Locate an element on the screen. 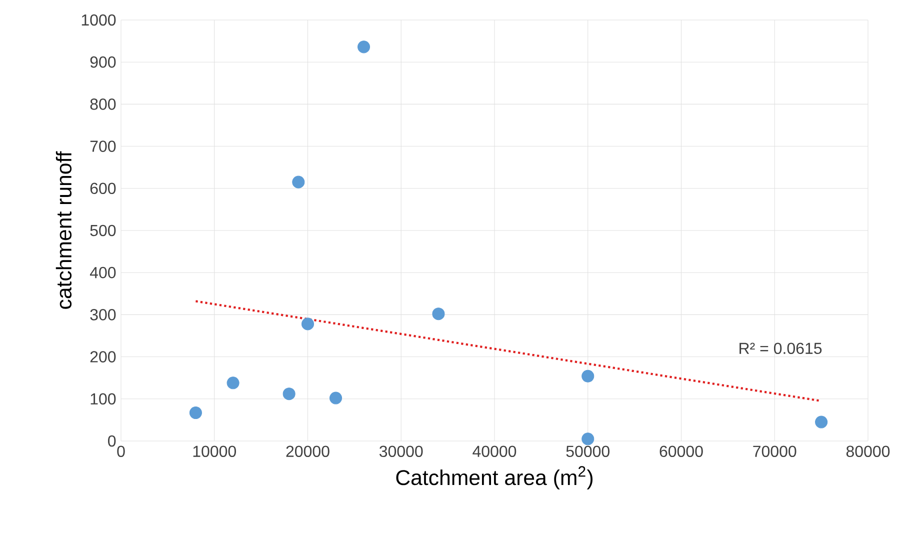 Image resolution: width=904 pixels, height=541 pixels. x-tick-label: 60000 is located at coordinates (681, 452).